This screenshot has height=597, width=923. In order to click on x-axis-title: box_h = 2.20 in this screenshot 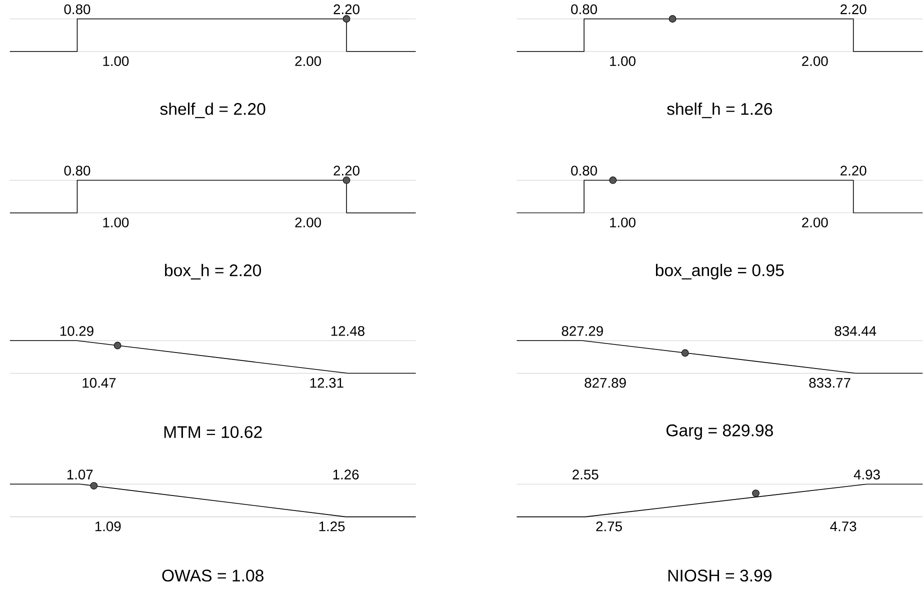, I will do `click(213, 272)`.